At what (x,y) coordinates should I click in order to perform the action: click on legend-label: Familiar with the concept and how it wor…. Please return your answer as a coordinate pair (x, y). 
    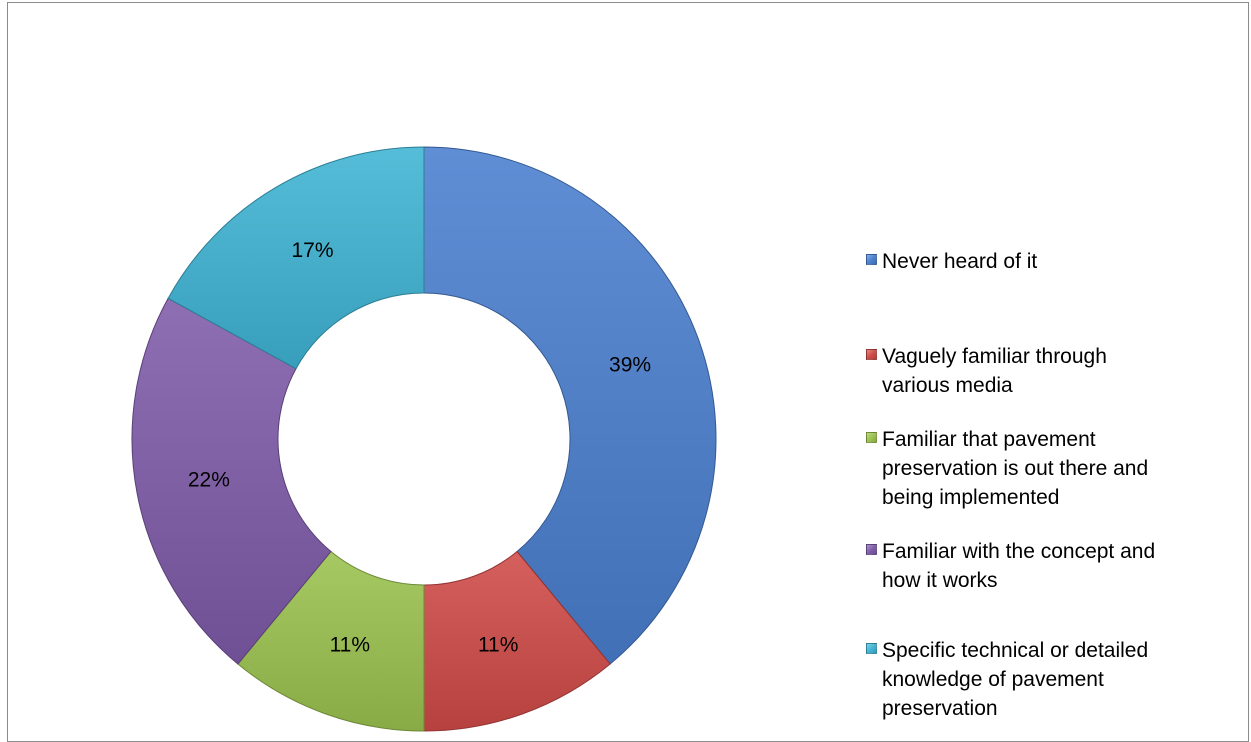
    Looking at the image, I should click on (1019, 566).